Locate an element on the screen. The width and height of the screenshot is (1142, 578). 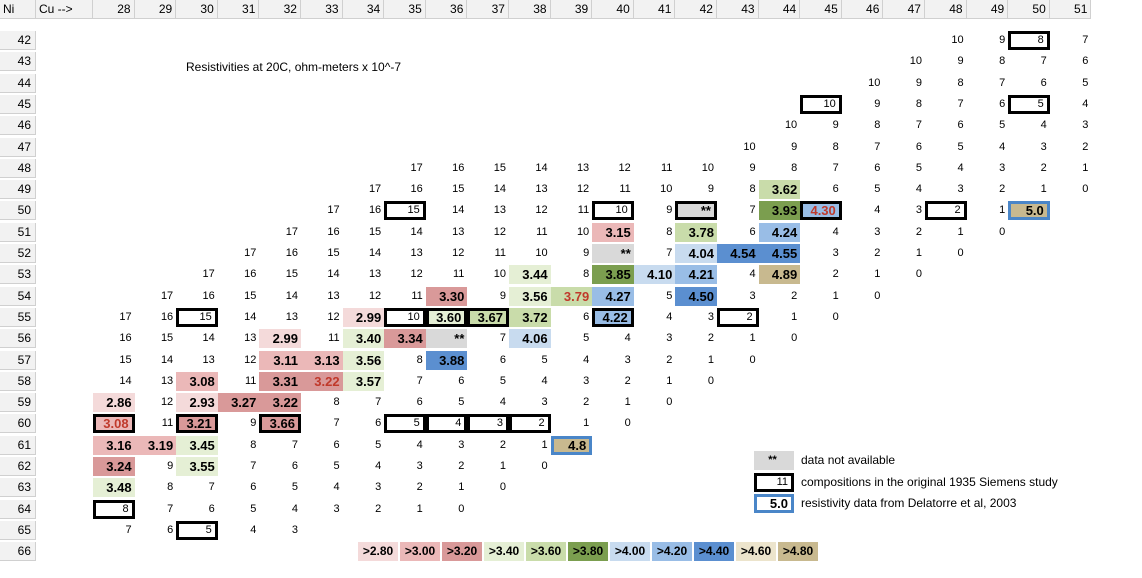
table-cell: 3.85 is located at coordinates (613, 275).